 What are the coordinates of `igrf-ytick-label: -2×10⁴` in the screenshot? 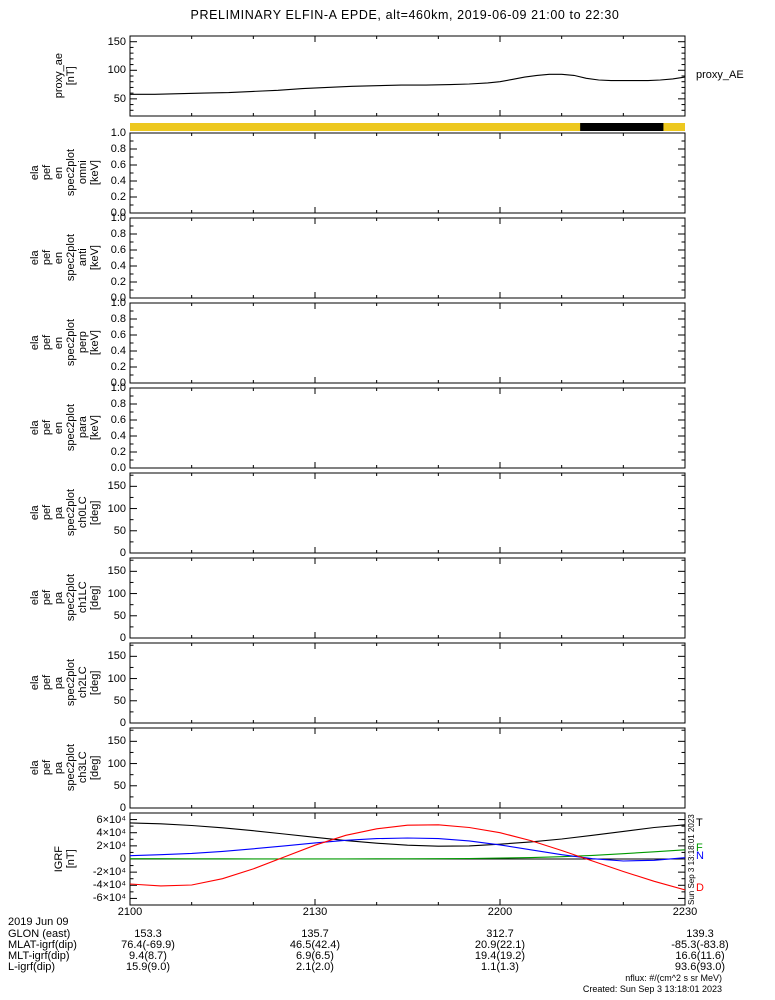 It's located at (109, 872).